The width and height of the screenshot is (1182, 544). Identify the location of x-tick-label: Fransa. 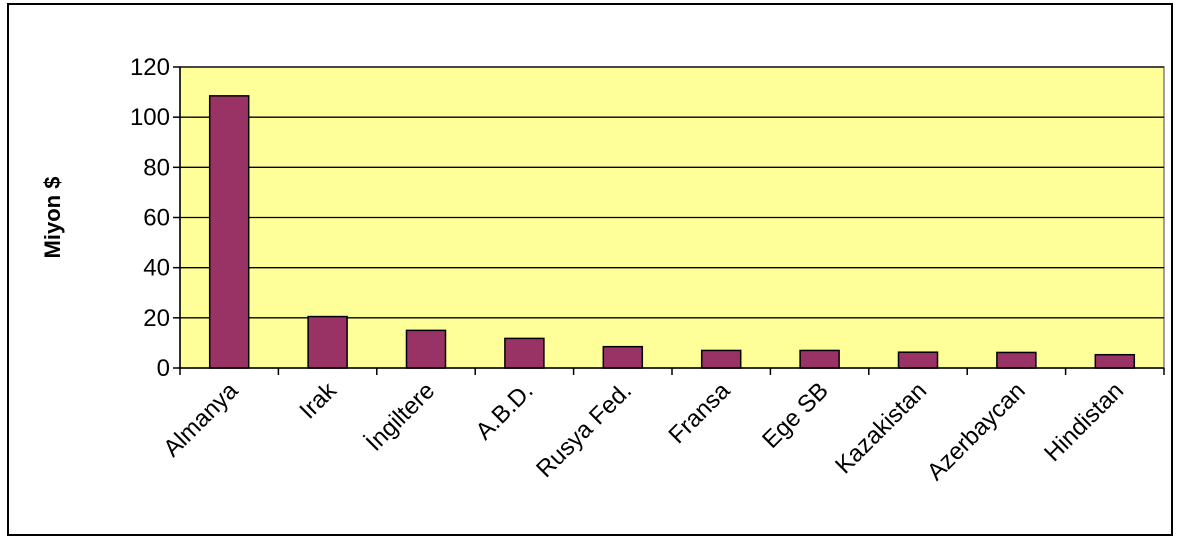
(700, 413).